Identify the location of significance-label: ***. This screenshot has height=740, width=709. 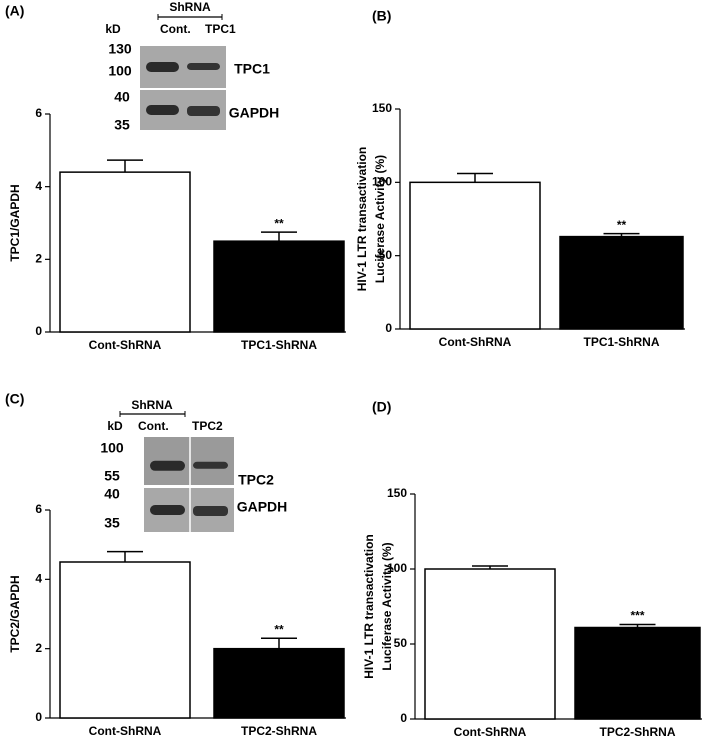
(637, 616).